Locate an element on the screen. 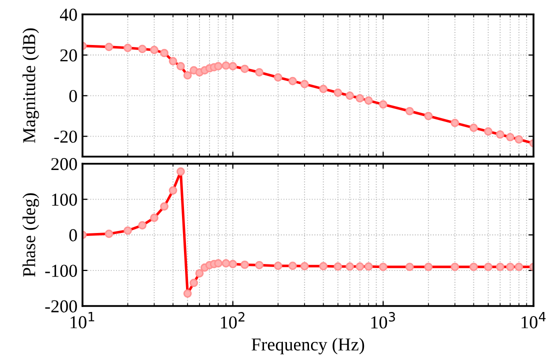  y-tick-label: 20 is located at coordinates (68, 55).